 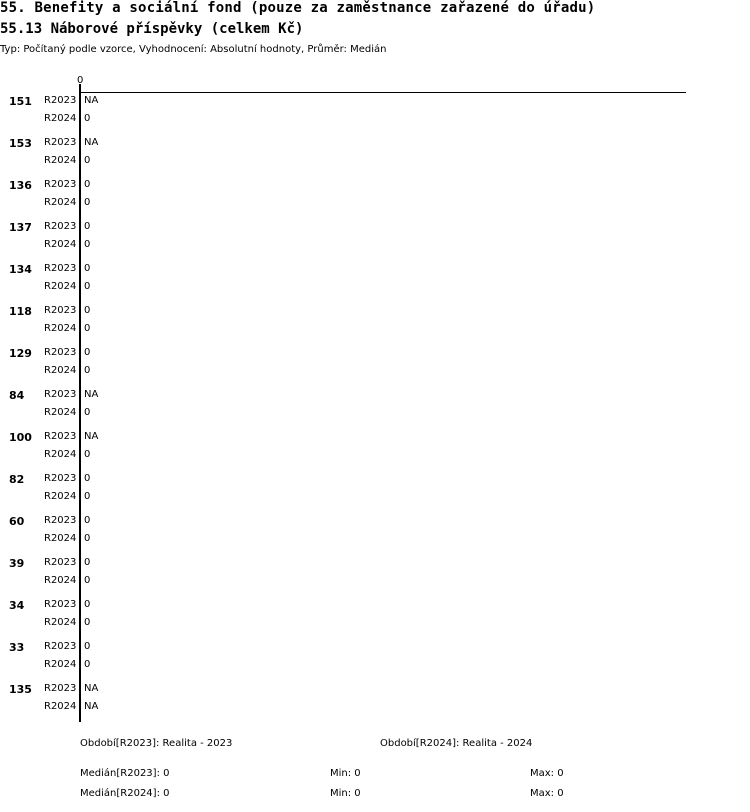 What do you see at coordinates (20, 101) in the screenshot?
I see `group-label: 151` at bounding box center [20, 101].